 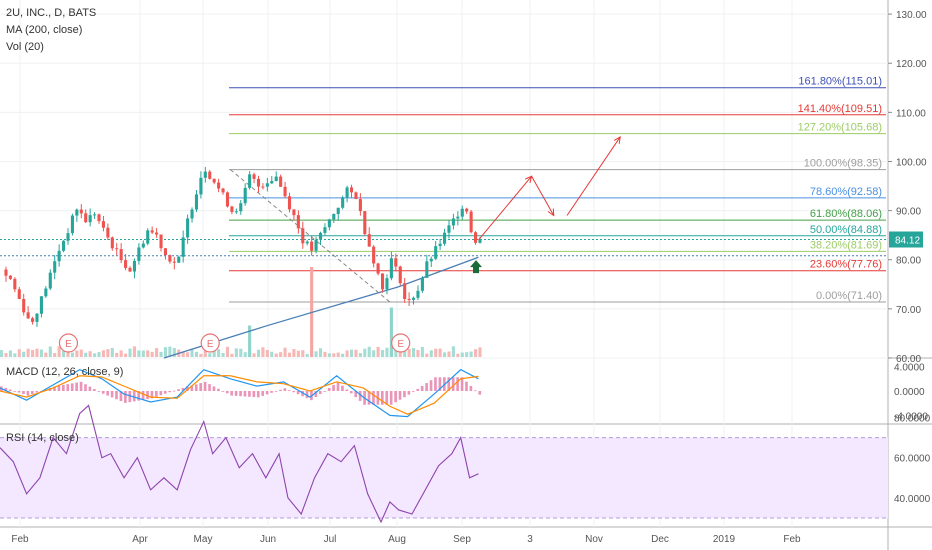 What do you see at coordinates (44, 30) in the screenshot?
I see `ma-legend: MA (200, close)` at bounding box center [44, 30].